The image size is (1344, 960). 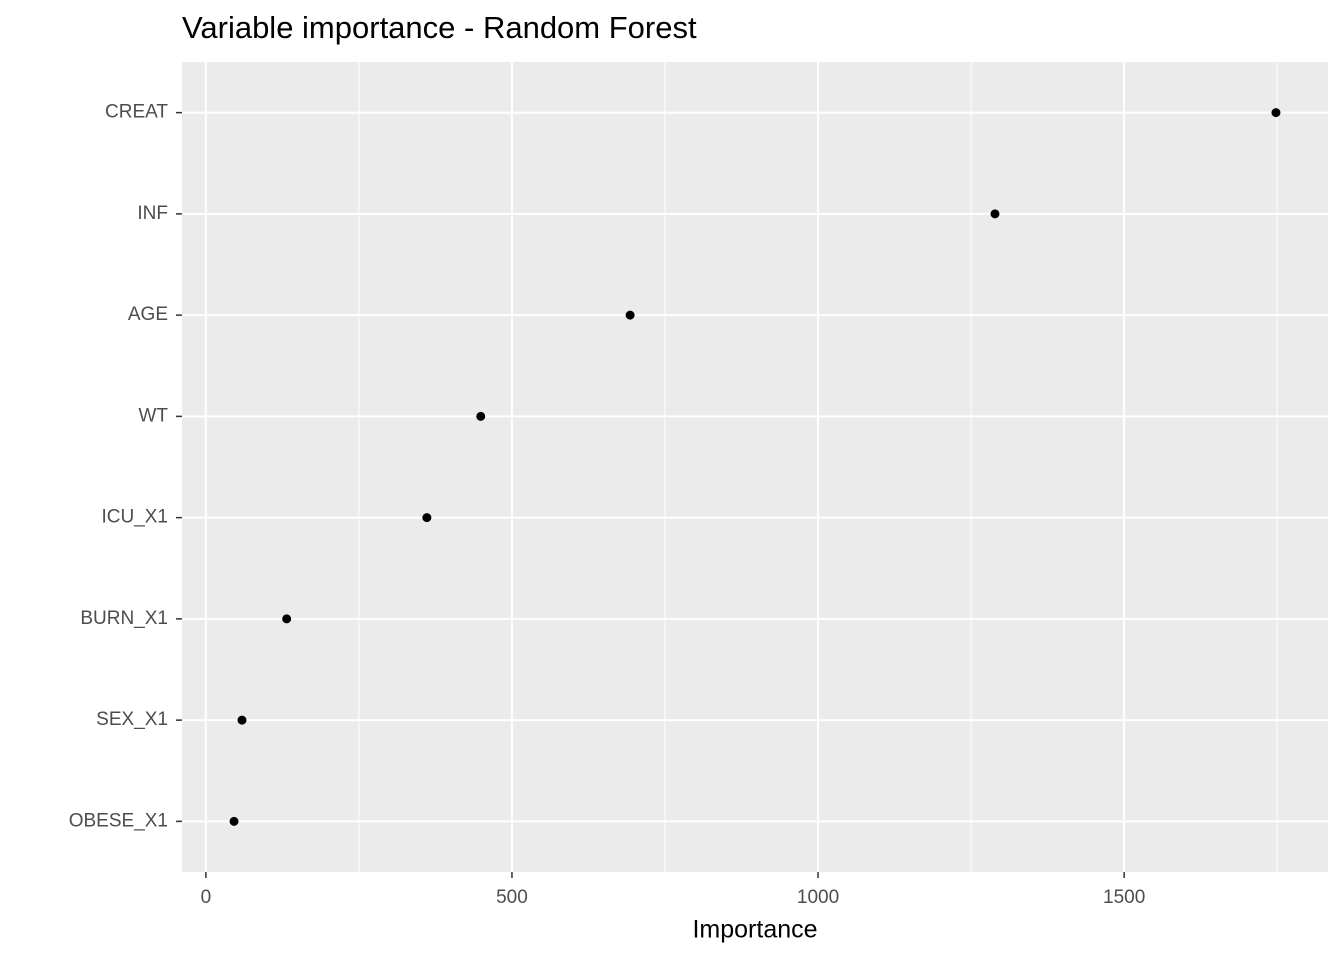 I want to click on y-tick-label: WT, so click(x=153, y=415).